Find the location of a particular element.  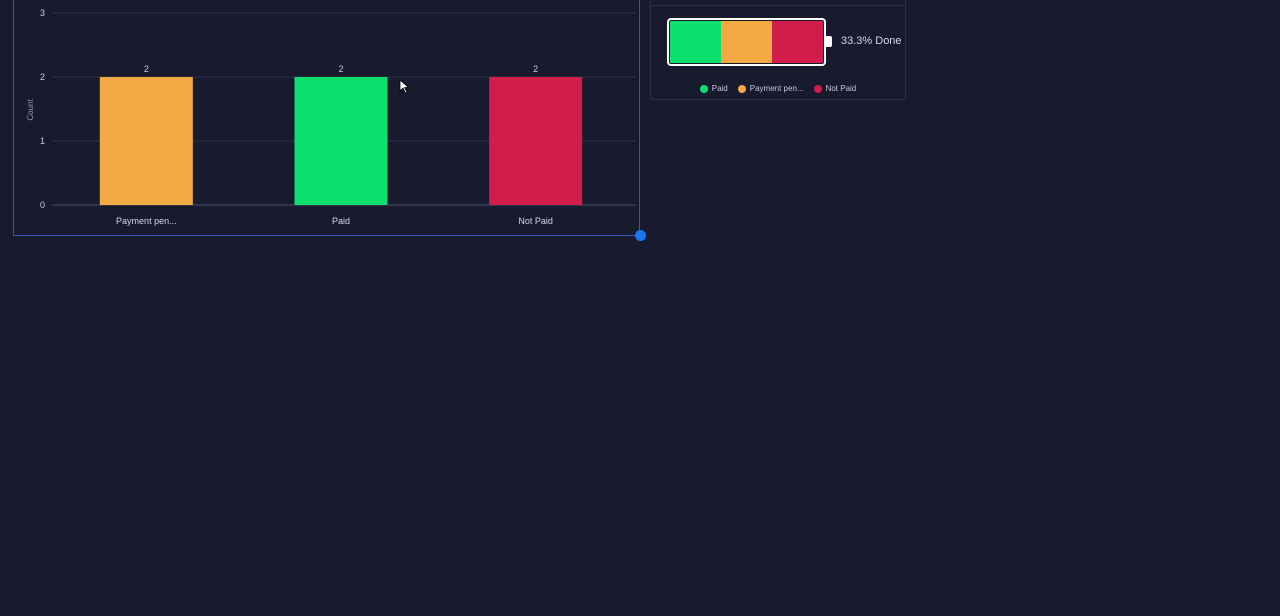

battery-progress-label: 33.3% Done is located at coordinates (871, 41).